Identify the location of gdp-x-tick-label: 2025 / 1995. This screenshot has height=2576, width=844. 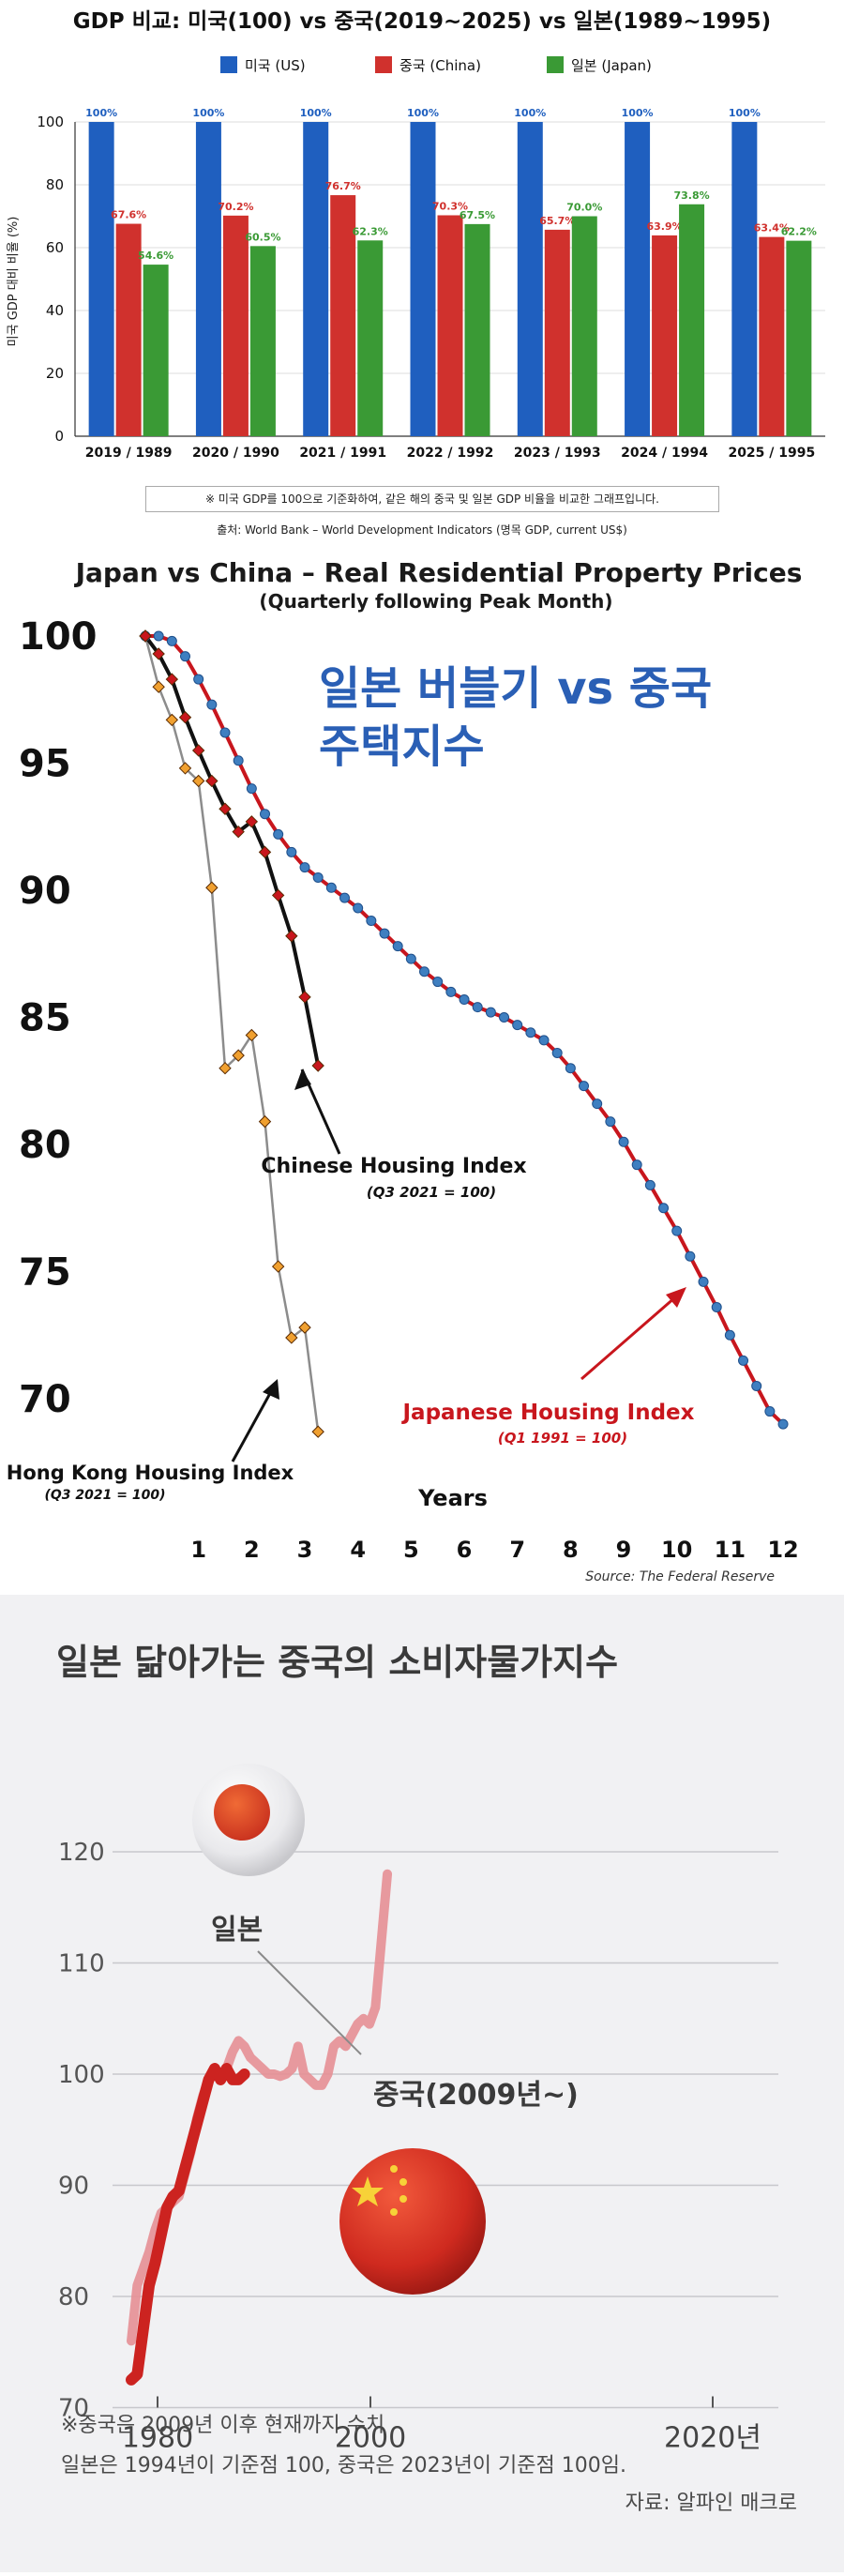
(772, 453).